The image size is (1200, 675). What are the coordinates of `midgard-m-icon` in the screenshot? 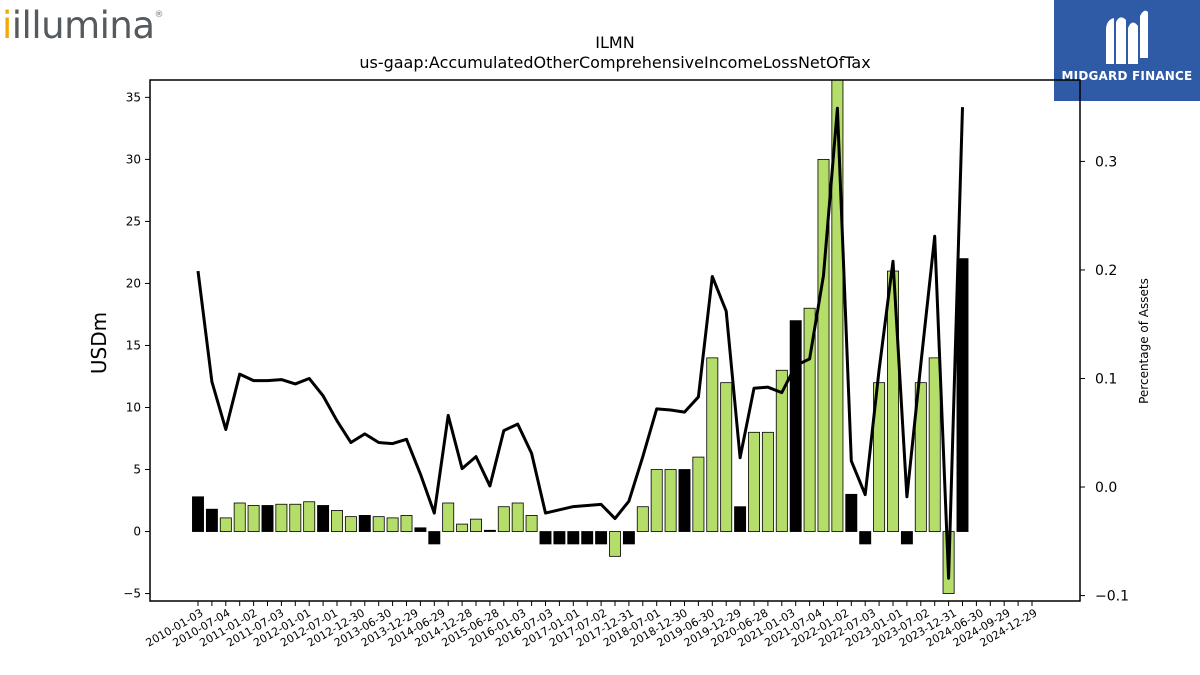 It's located at (1127, 37).